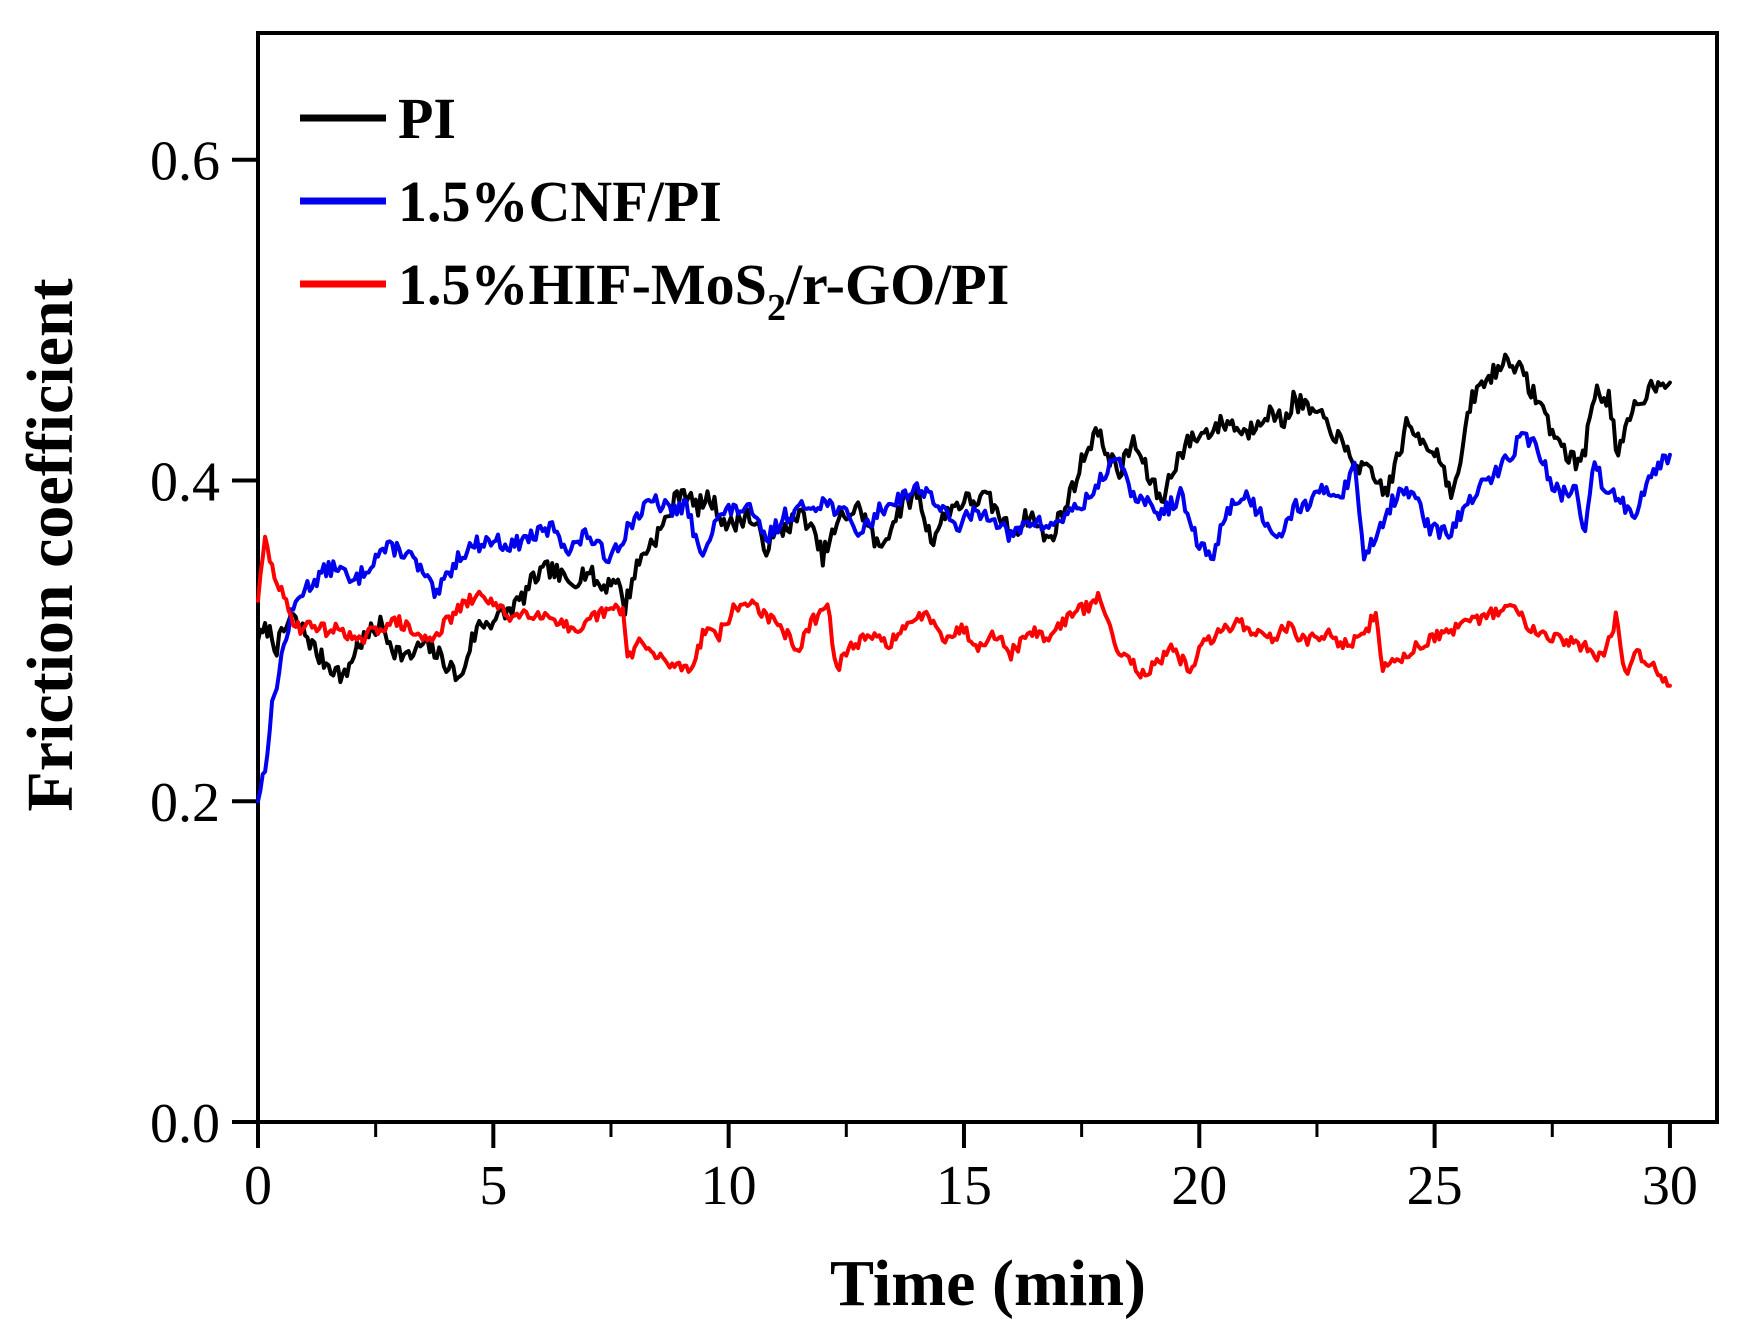 This screenshot has width=1749, height=1336. I want to click on x-tick-label: 20, so click(1199, 1186).